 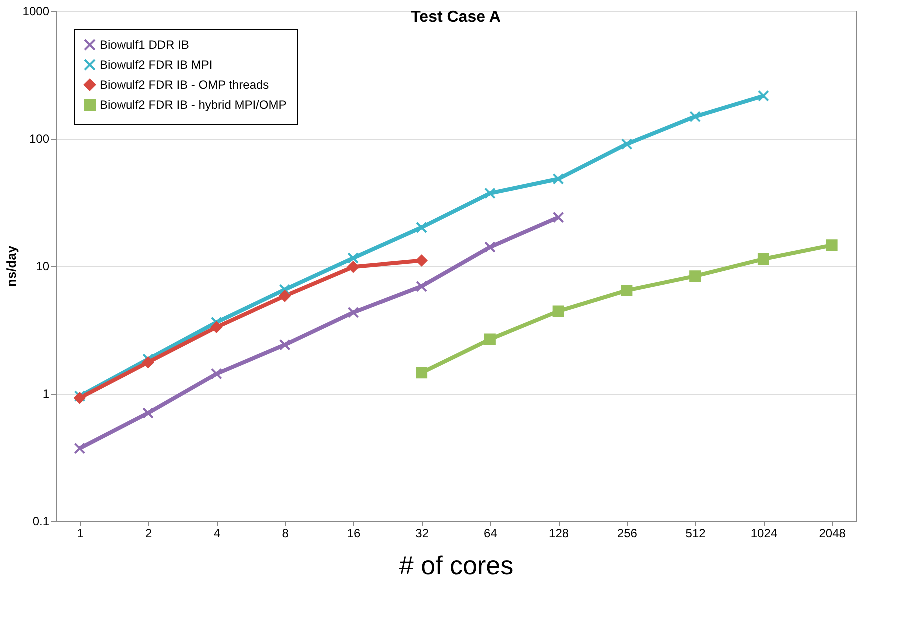 I want to click on x-tick-label: 4, so click(x=217, y=533).